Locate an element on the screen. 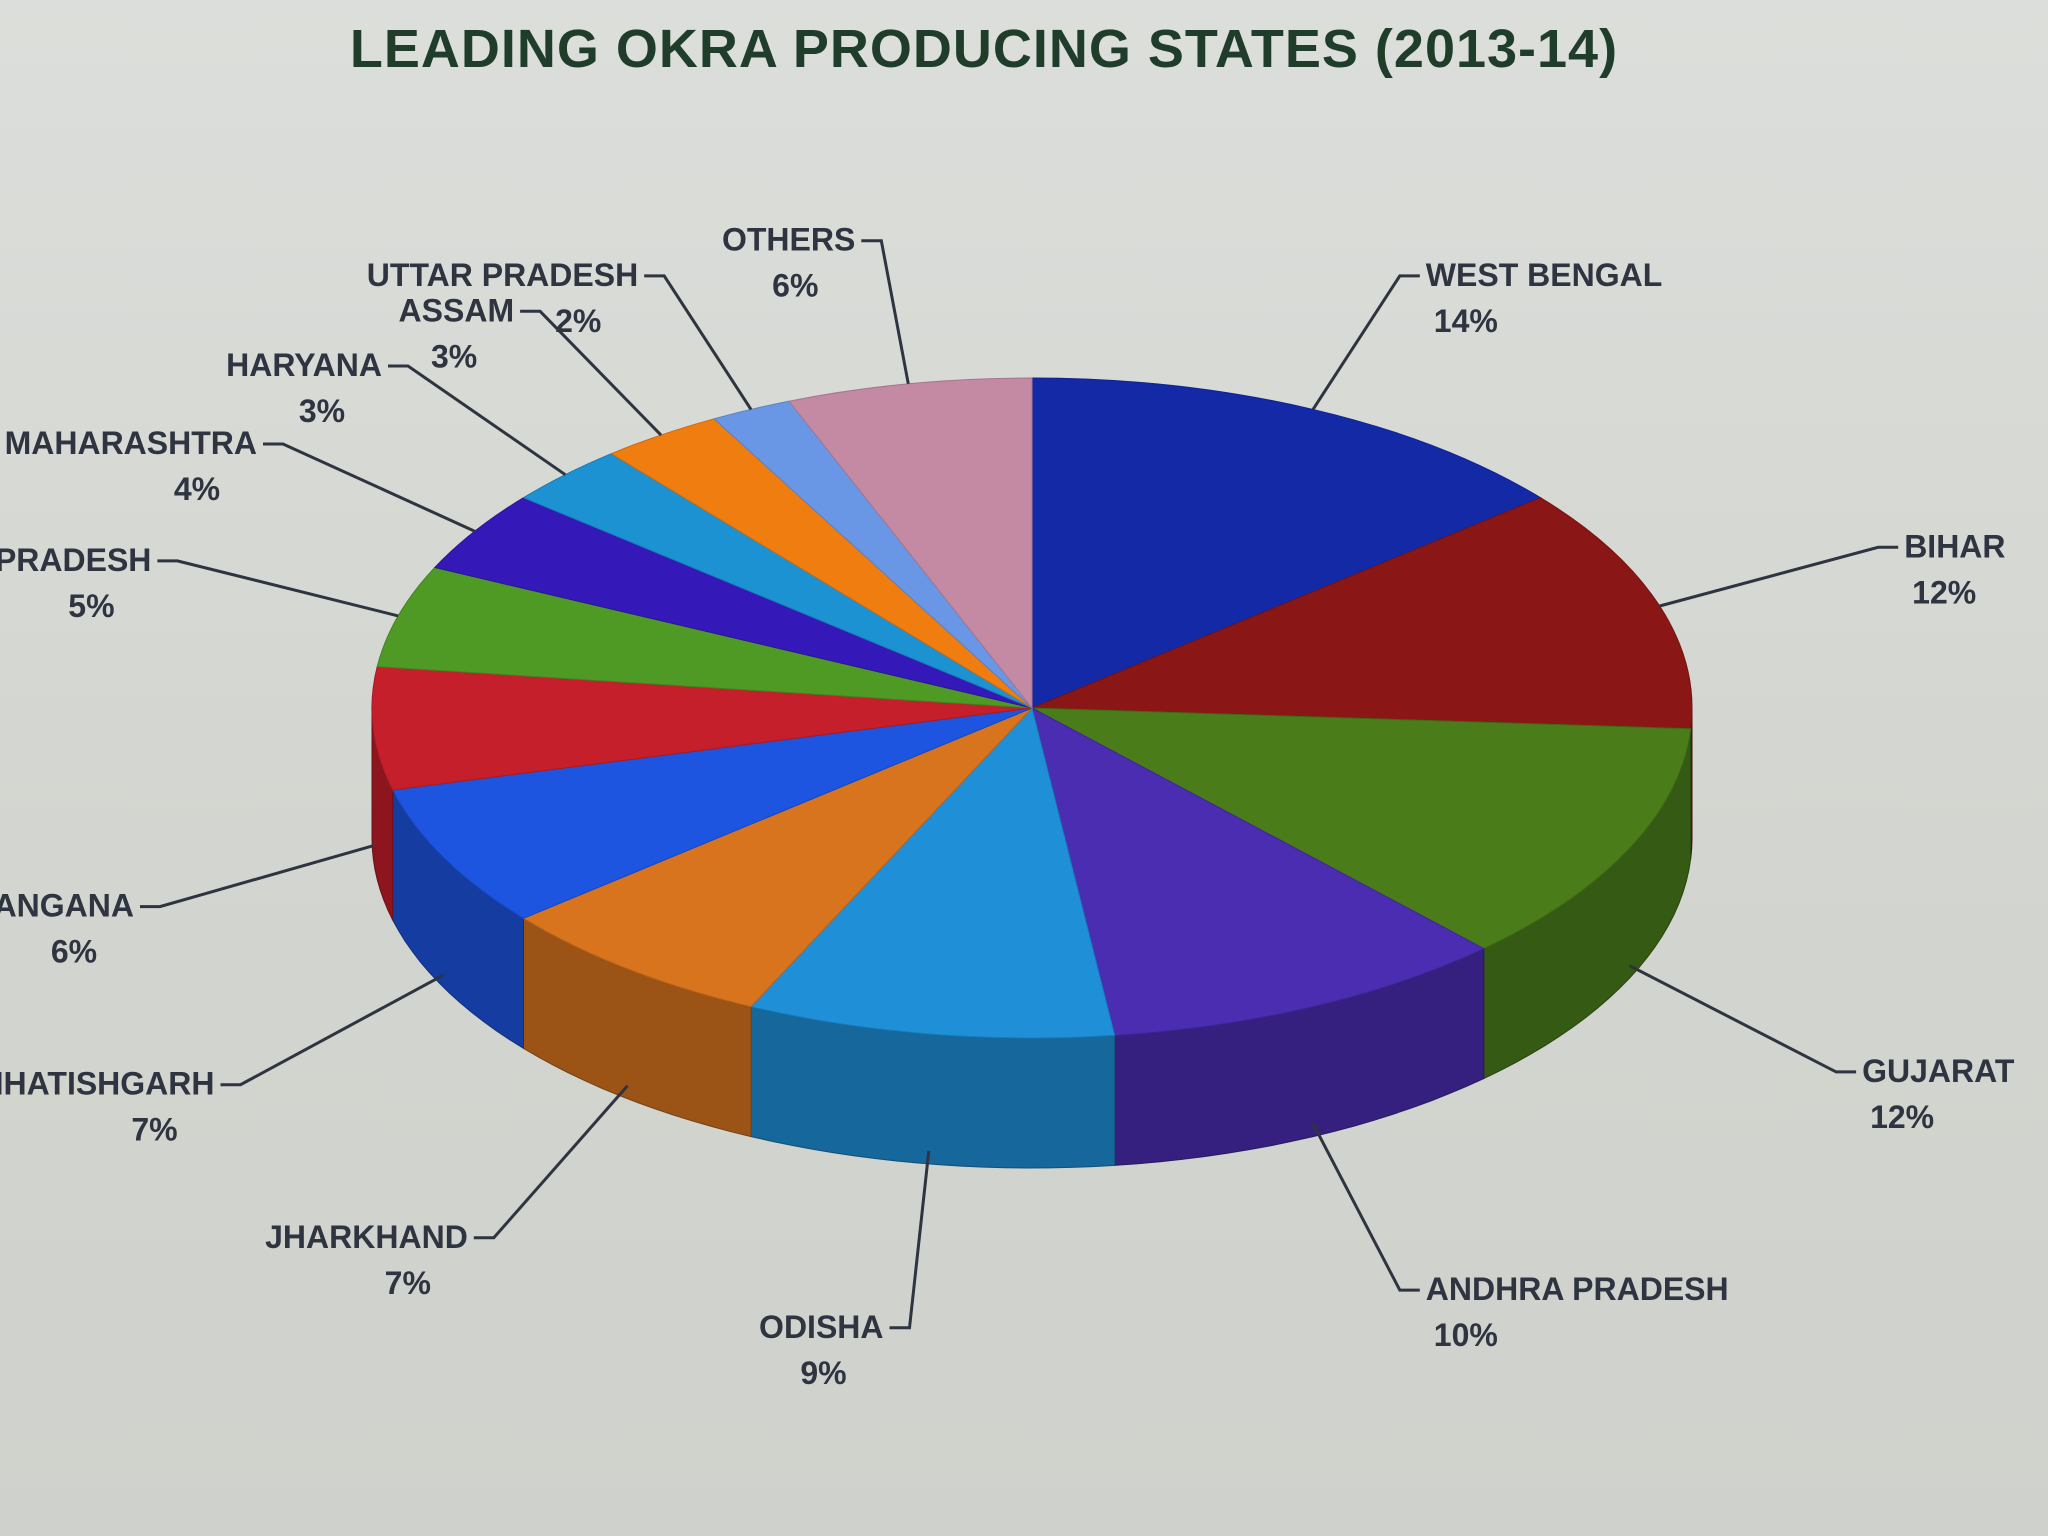 This screenshot has height=1536, width=2048. pie-slice-west-bengal is located at coordinates (1286, 543).